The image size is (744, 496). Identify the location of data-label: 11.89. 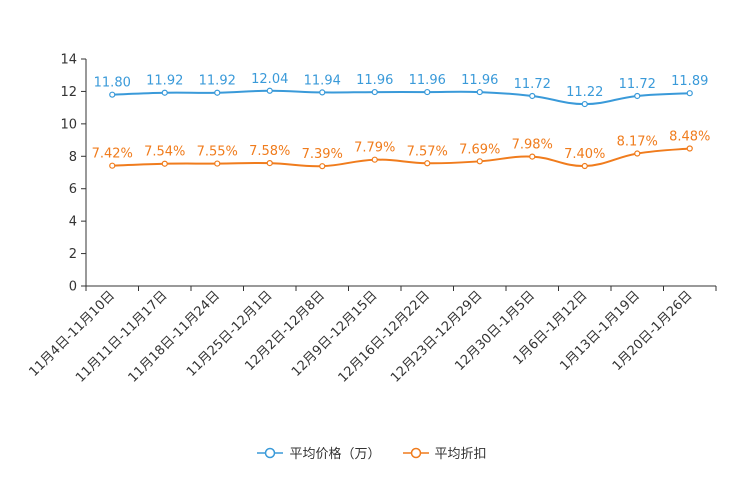
(689, 81).